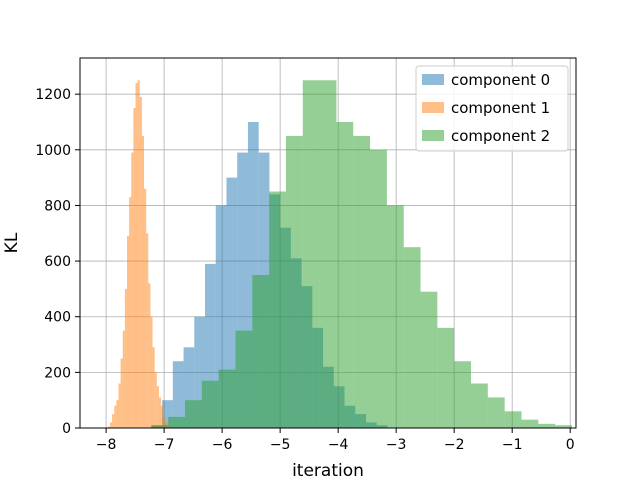 This screenshot has height=480, width=640. Describe the element at coordinates (66, 429) in the screenshot. I see `y-tick-label-0: 0` at that location.